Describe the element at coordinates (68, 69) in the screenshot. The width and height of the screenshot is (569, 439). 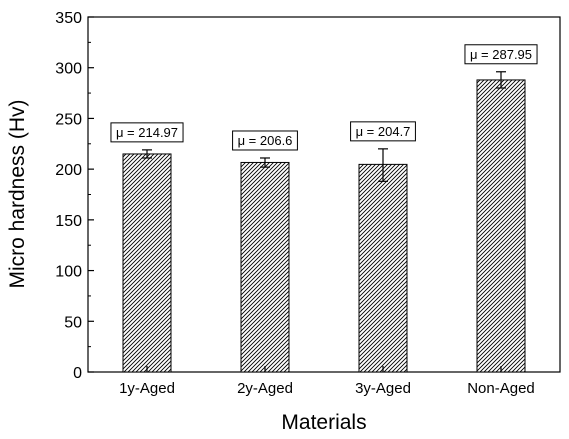
I see `y-tick-label: 300` at that location.